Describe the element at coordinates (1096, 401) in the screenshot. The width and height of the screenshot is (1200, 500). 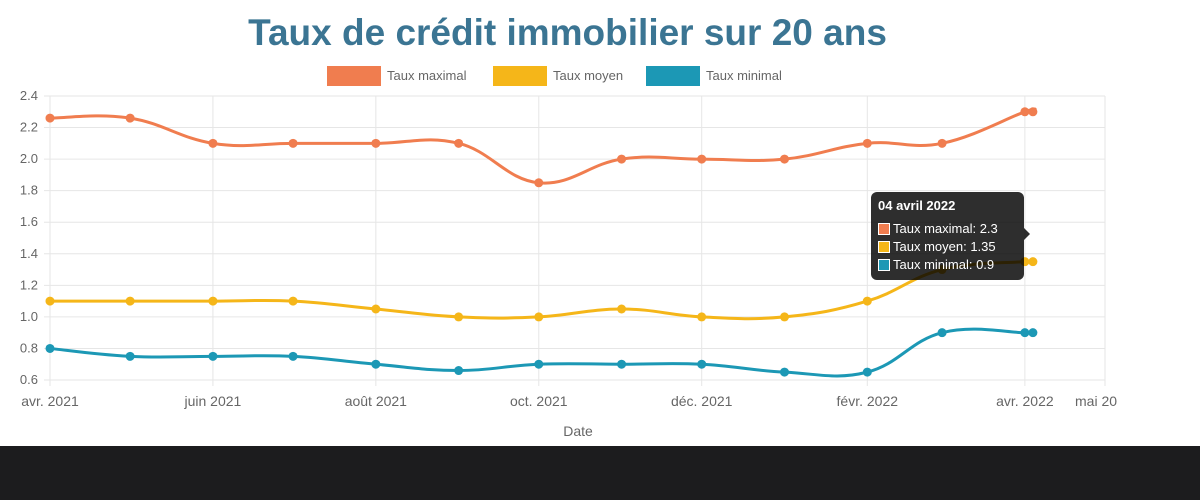
I see `x-tick-label: mai 20` at that location.